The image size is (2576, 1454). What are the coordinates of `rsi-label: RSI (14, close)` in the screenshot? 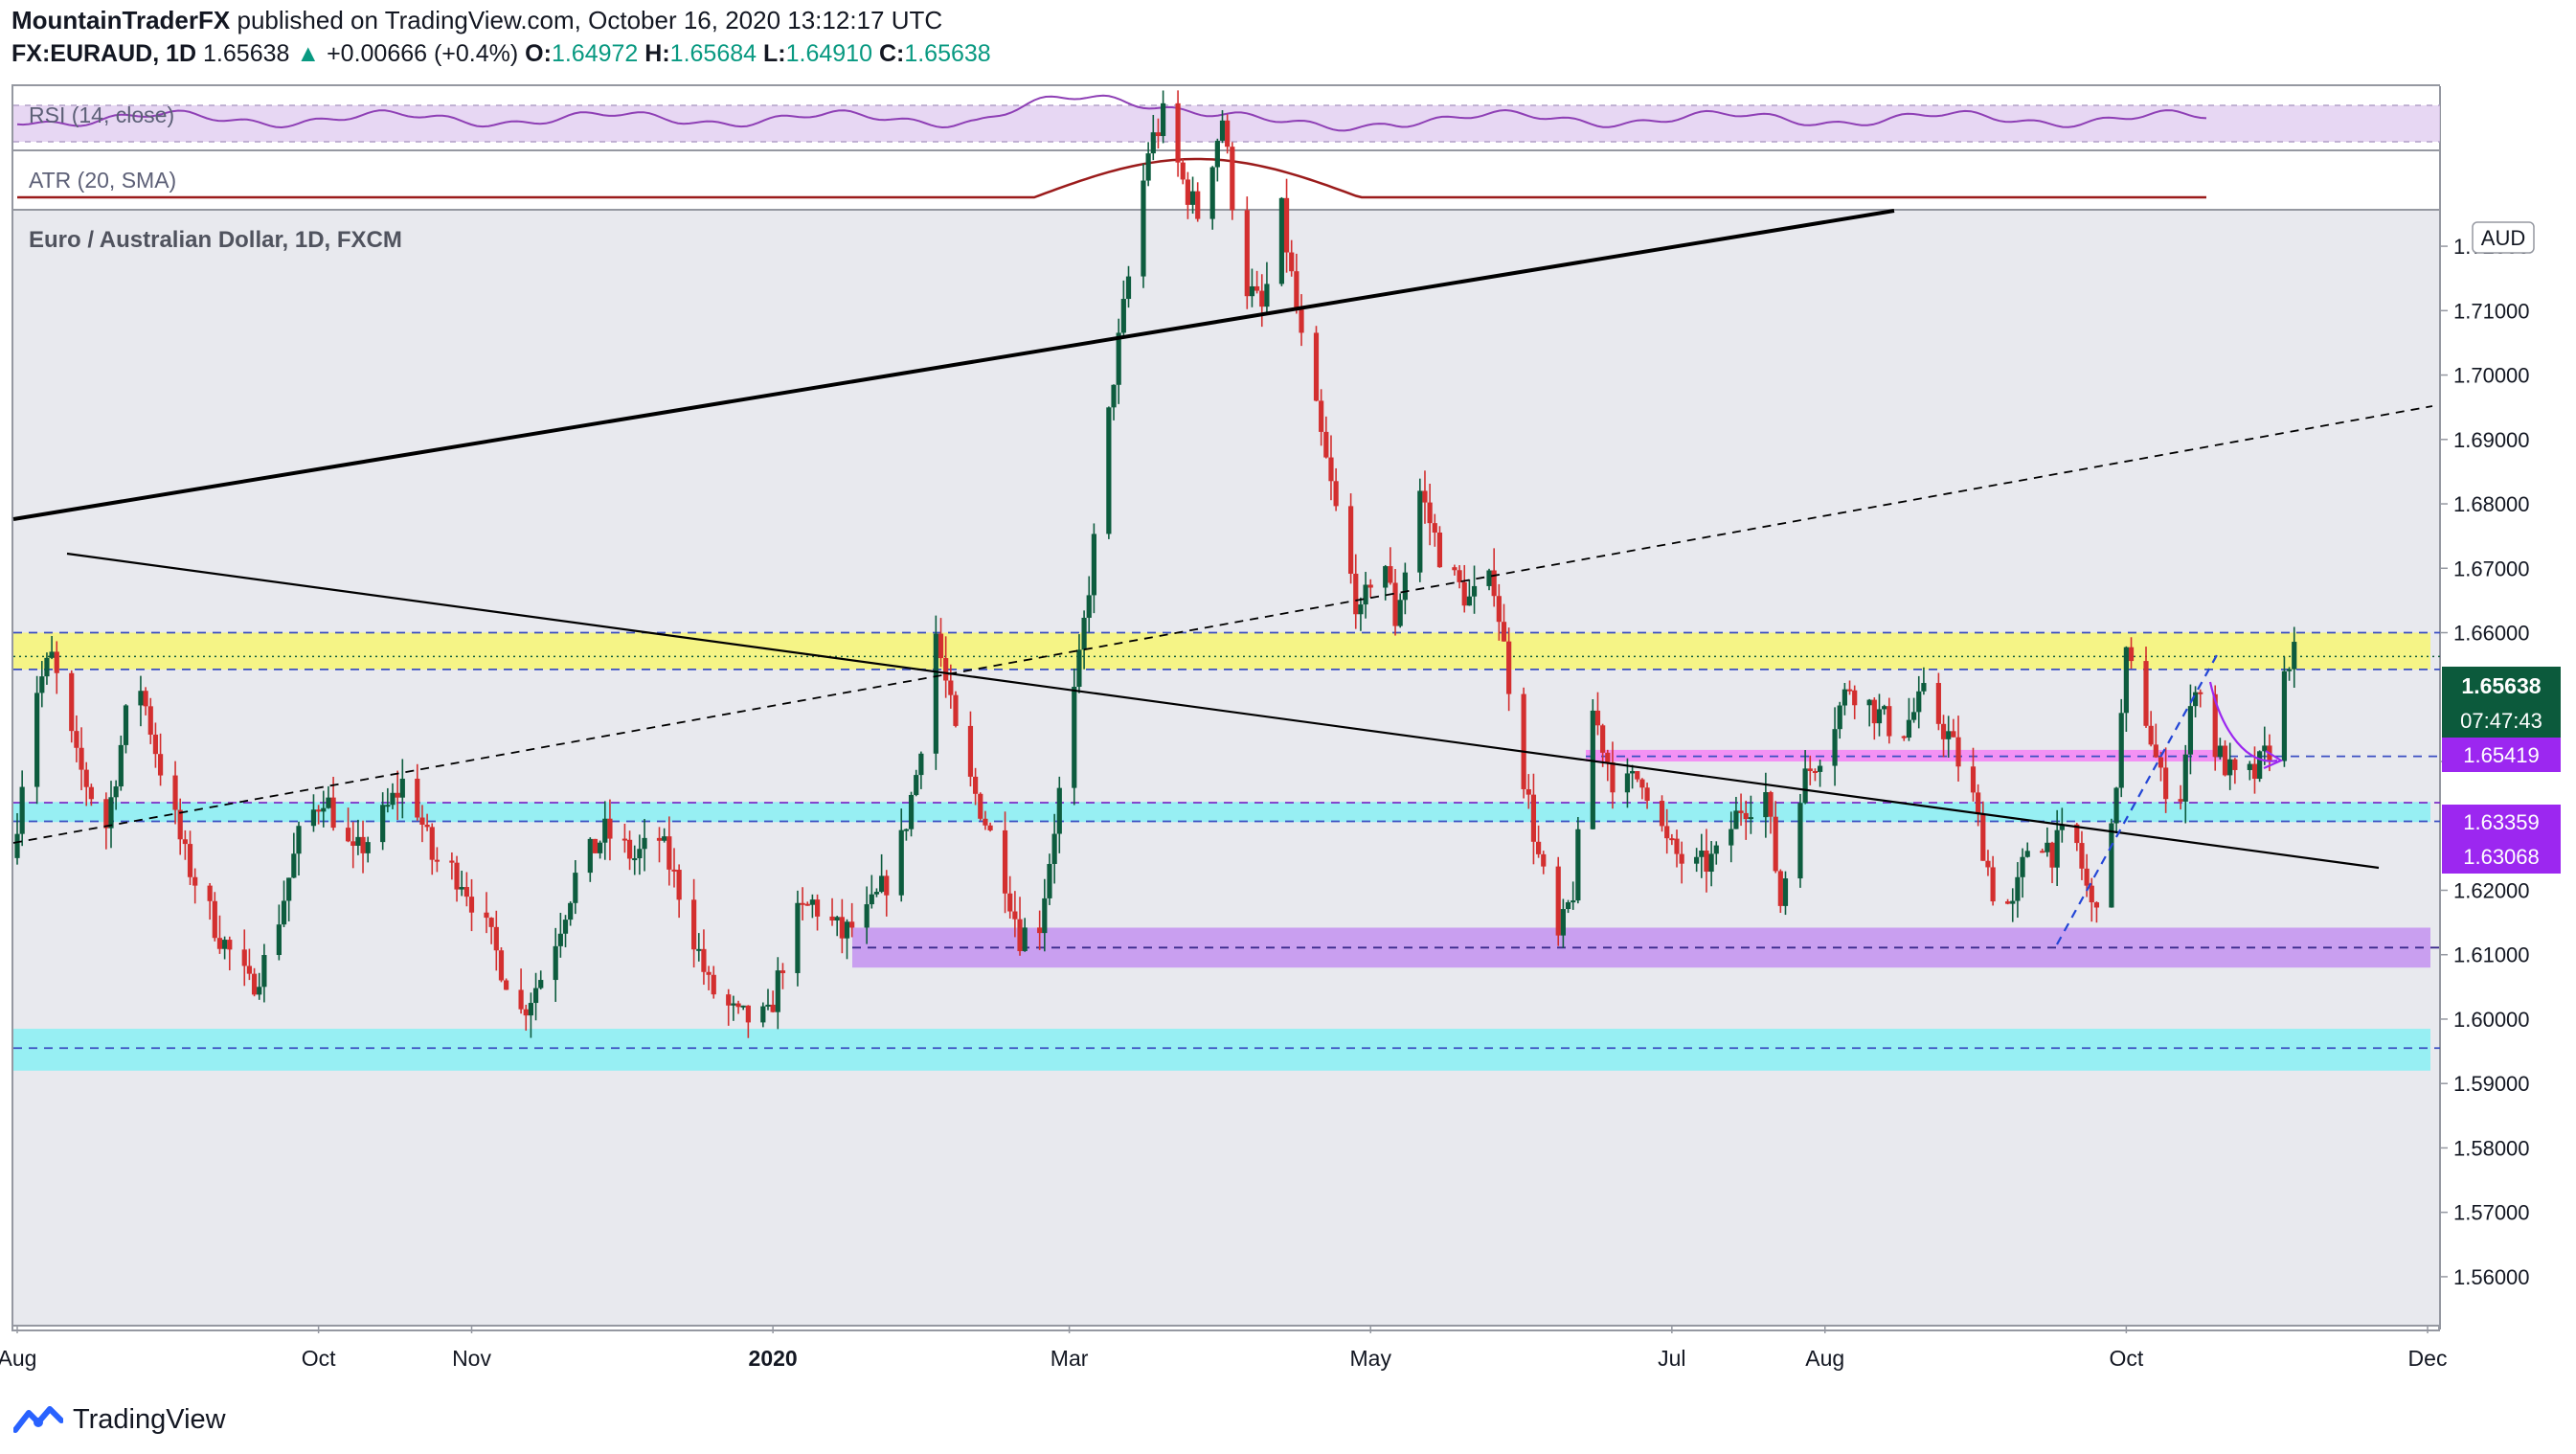 It's located at (101, 114).